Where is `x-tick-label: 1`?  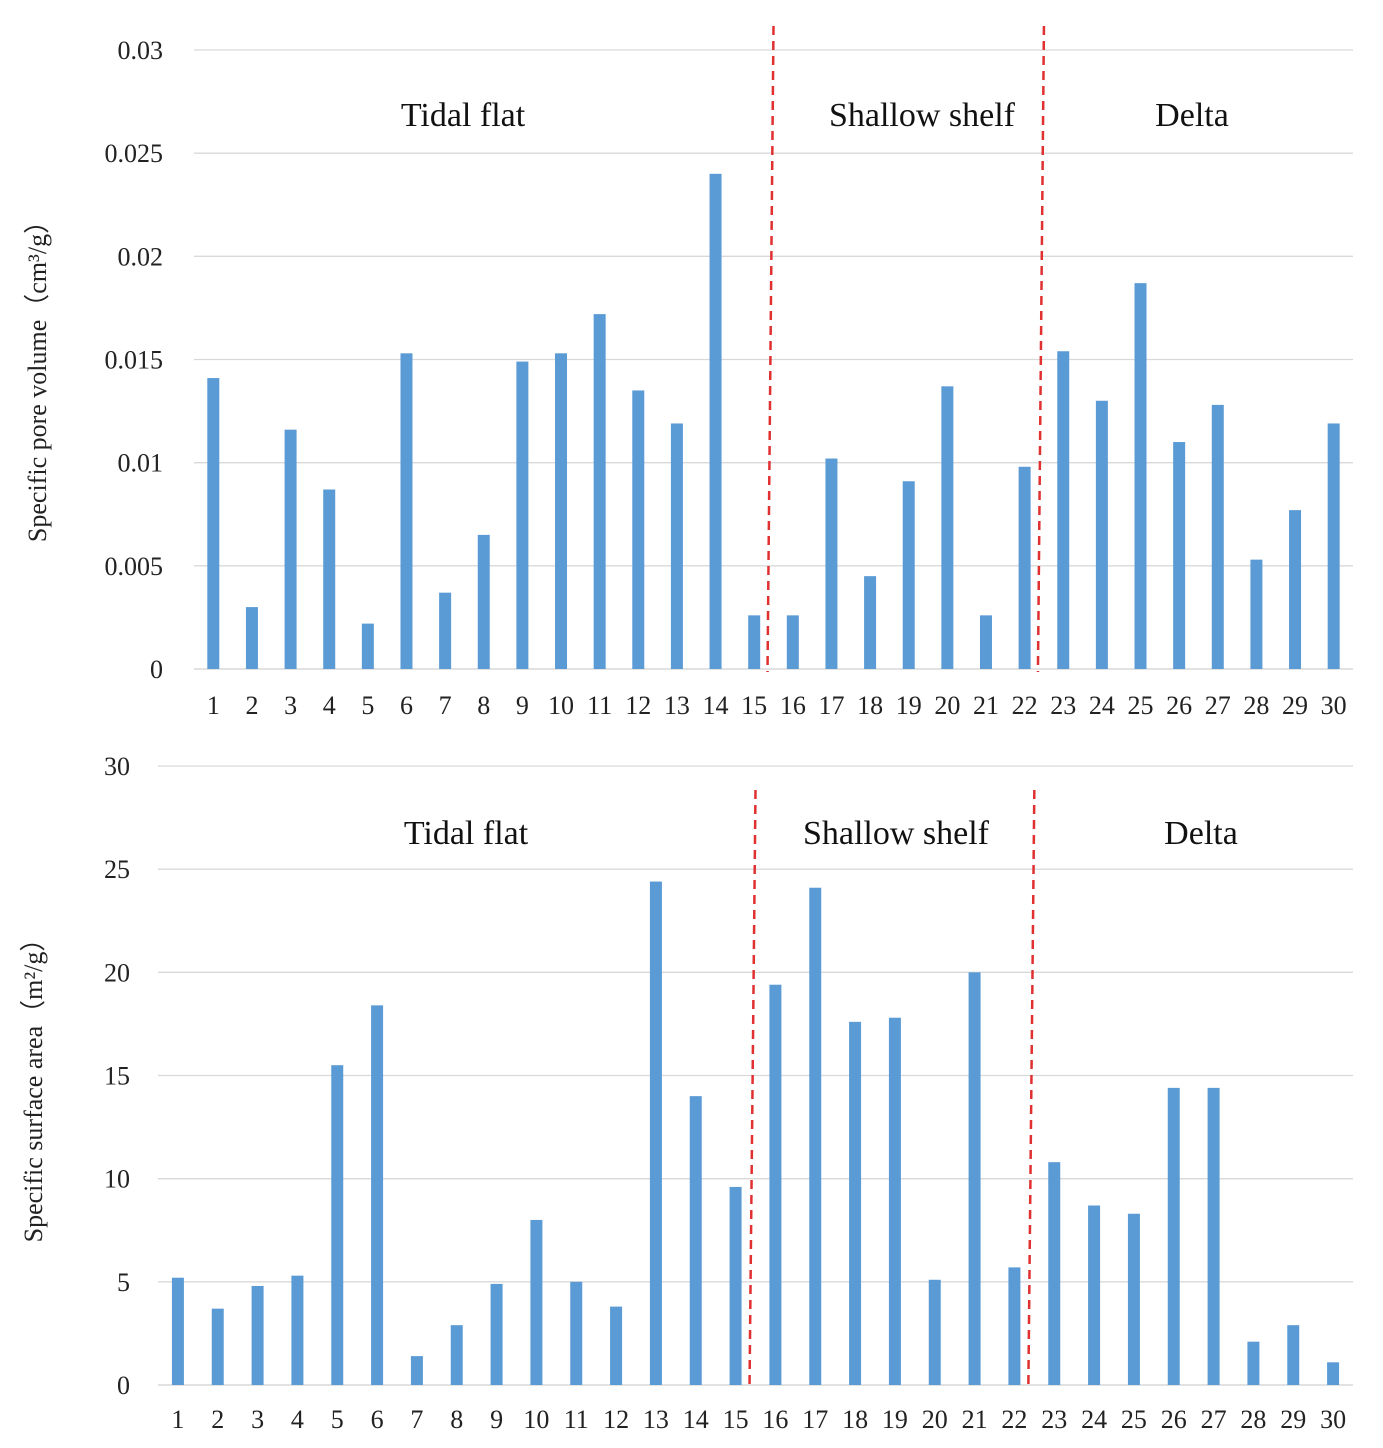 x-tick-label: 1 is located at coordinates (213, 705).